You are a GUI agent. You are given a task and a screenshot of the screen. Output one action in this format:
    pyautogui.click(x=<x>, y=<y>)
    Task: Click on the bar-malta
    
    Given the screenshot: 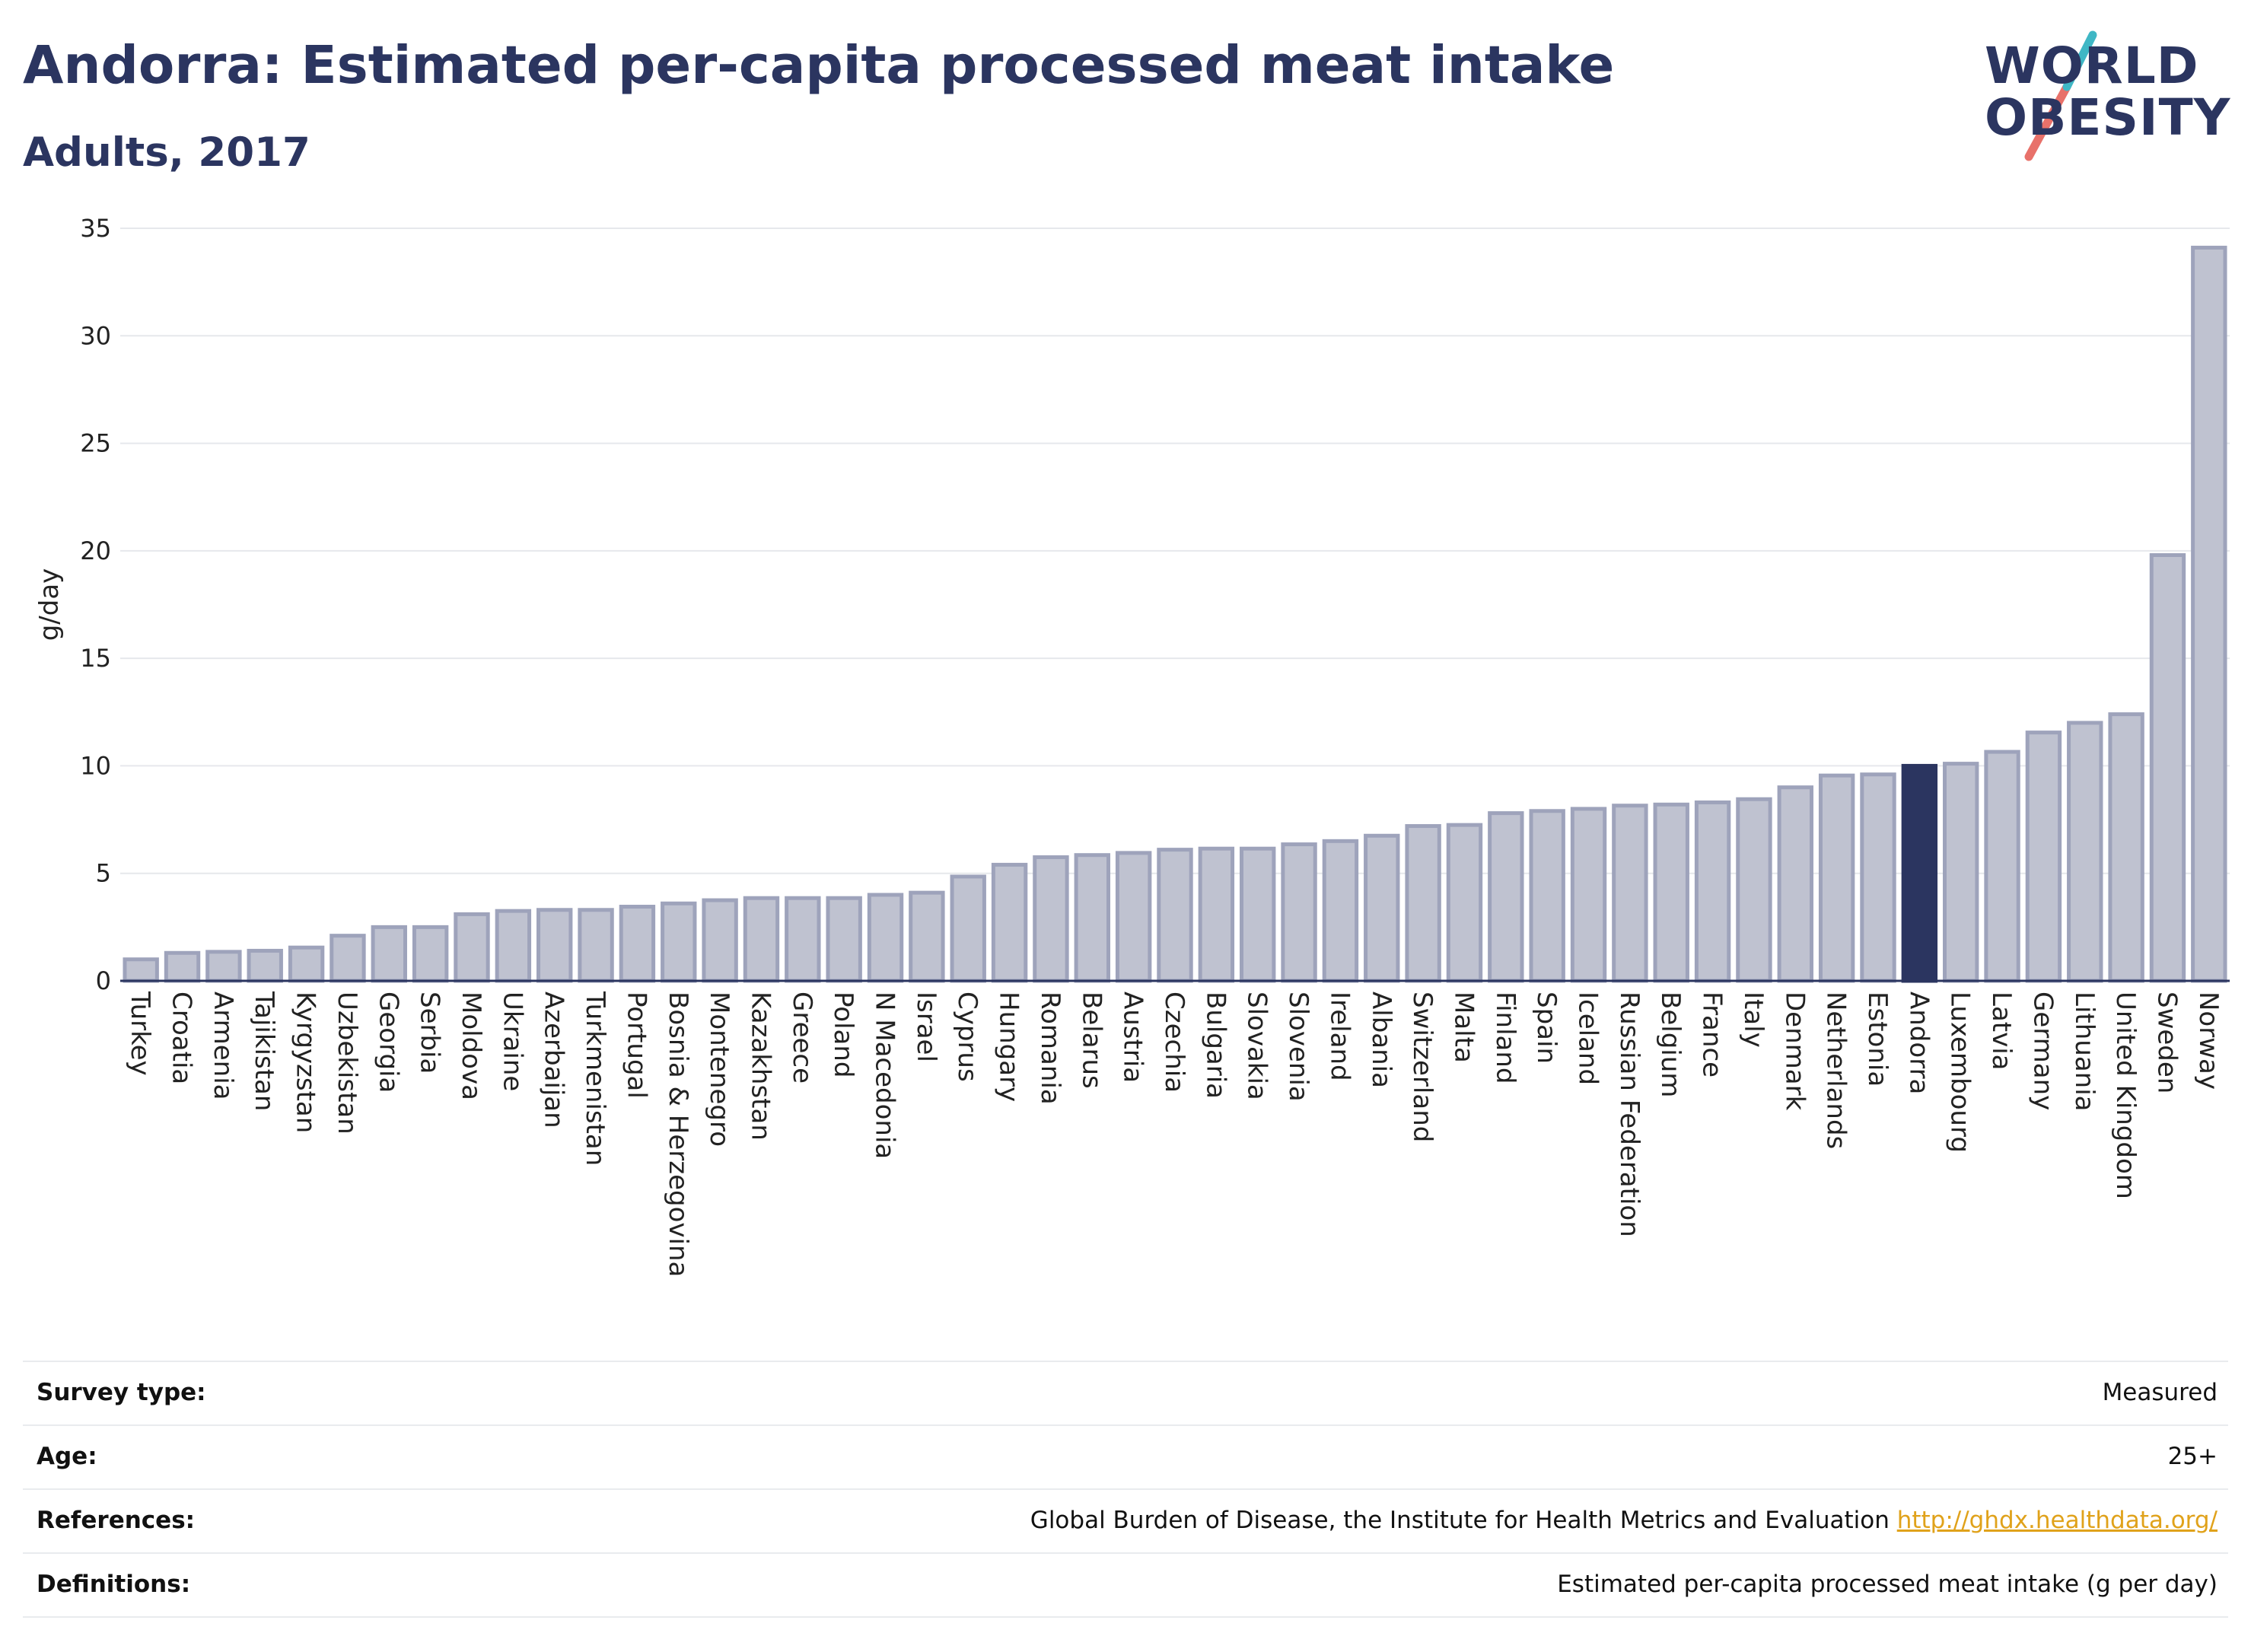 What is the action you would take?
    pyautogui.click(x=1464, y=903)
    